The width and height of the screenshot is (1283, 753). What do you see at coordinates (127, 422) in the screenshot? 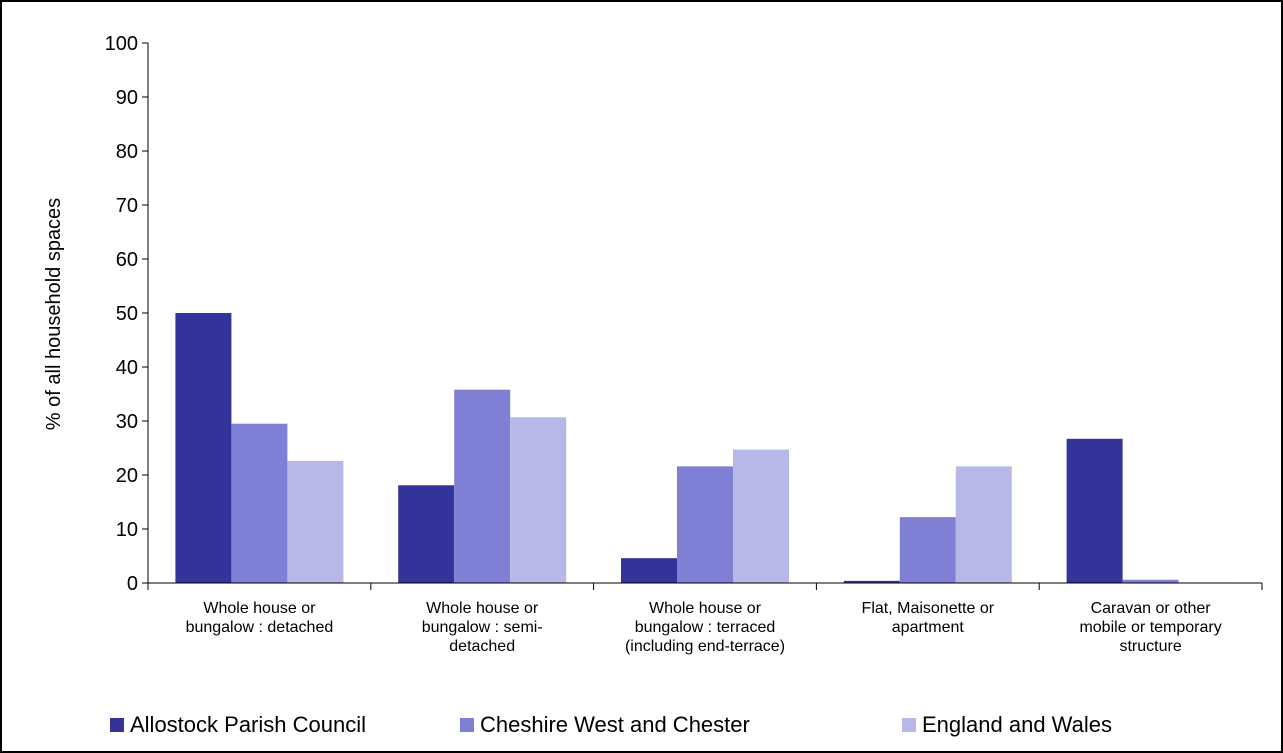
I see `y-tick-label: 30` at bounding box center [127, 422].